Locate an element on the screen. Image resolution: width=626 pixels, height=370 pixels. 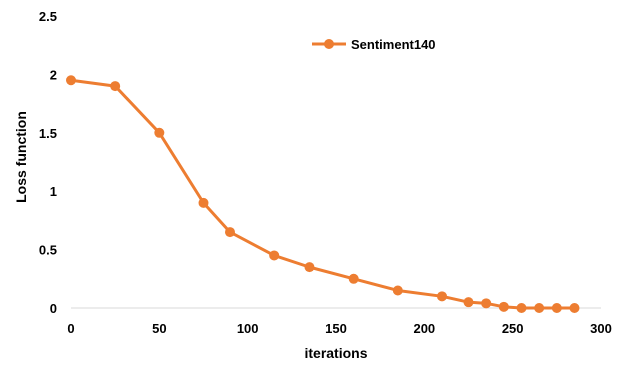
x-axis-ticks: 0 50 100 150 200 250 300 is located at coordinates (339, 328).